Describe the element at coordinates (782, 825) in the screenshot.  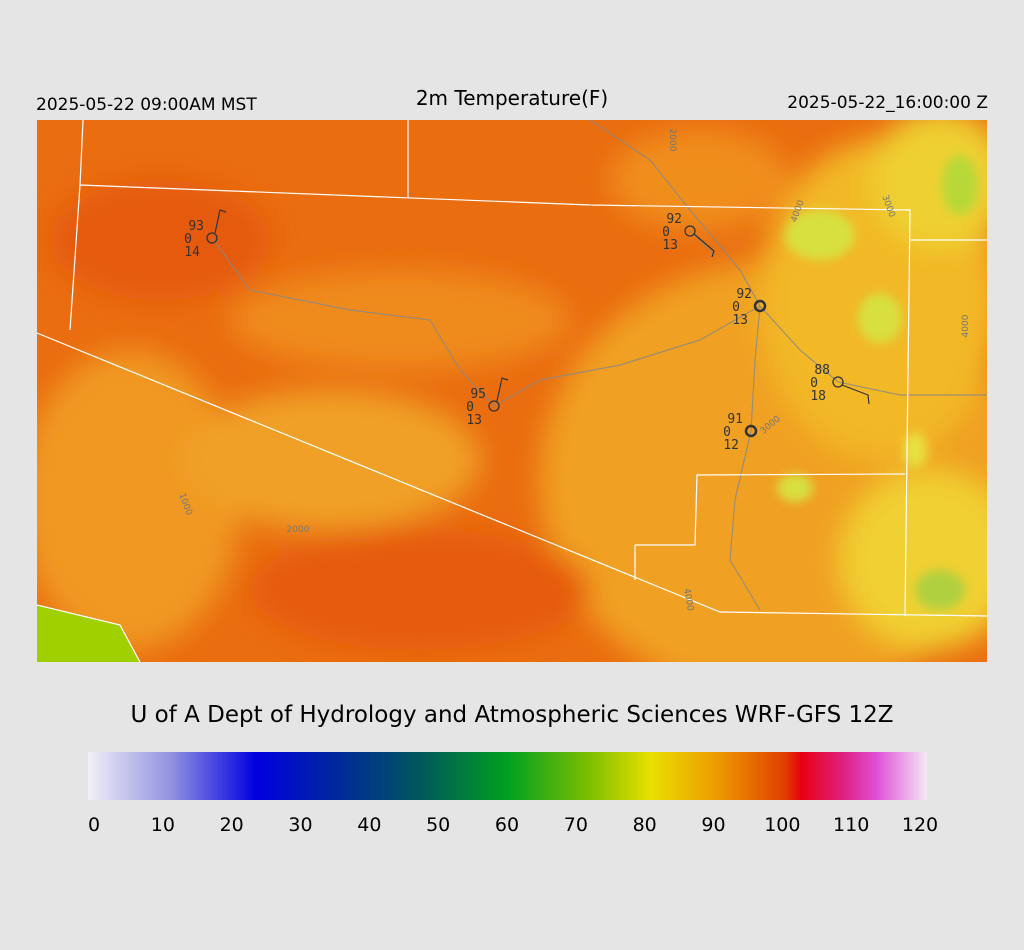
I see `colorbar-tick-label: 100` at that location.